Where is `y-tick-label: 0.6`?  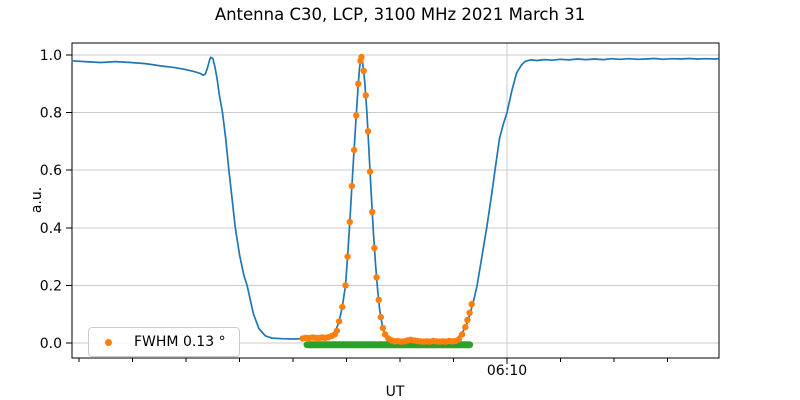
y-tick-label: 0.6 is located at coordinates (51, 171).